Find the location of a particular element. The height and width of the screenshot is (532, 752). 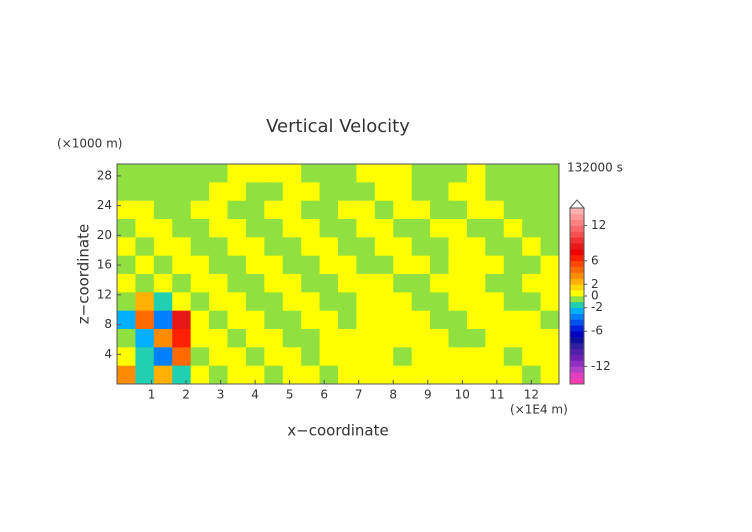

colorbar-tick-label: 6 is located at coordinates (595, 260).